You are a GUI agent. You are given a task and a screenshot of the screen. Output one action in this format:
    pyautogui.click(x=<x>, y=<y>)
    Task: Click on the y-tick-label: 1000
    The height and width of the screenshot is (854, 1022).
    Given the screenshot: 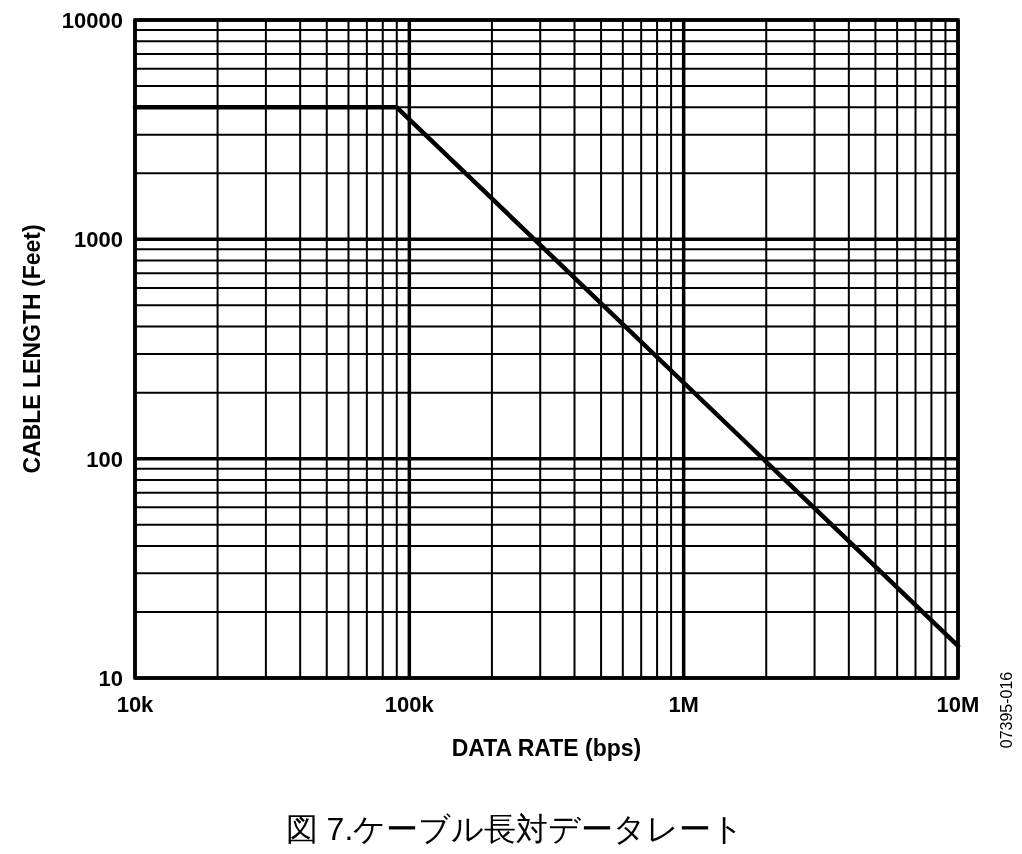 What is the action you would take?
    pyautogui.click(x=98, y=240)
    